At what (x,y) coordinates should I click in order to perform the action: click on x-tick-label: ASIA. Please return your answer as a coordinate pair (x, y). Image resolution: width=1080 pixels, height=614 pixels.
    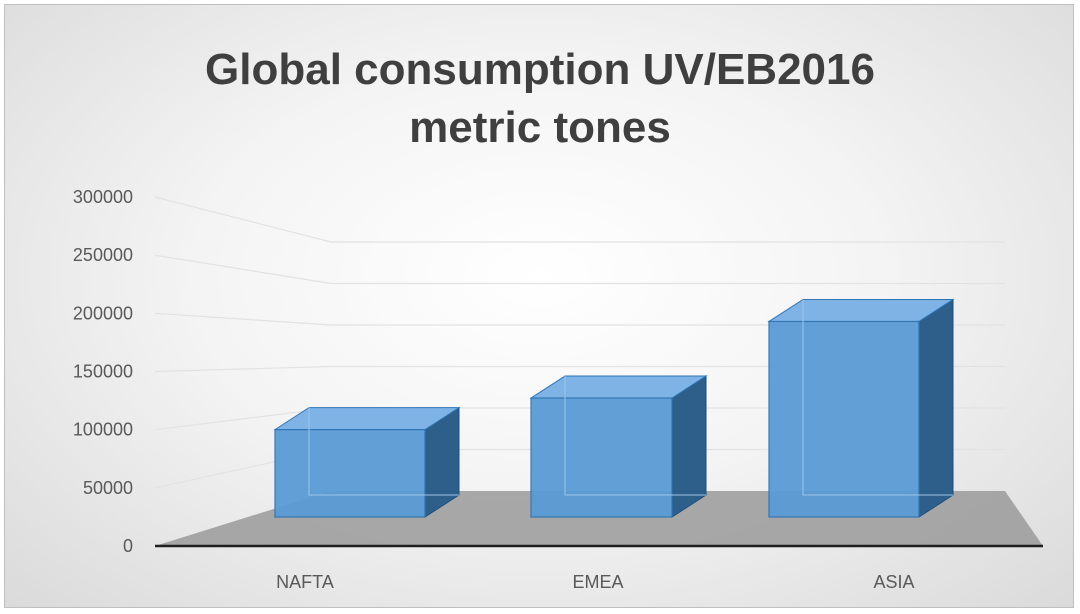
    Looking at the image, I should click on (893, 582).